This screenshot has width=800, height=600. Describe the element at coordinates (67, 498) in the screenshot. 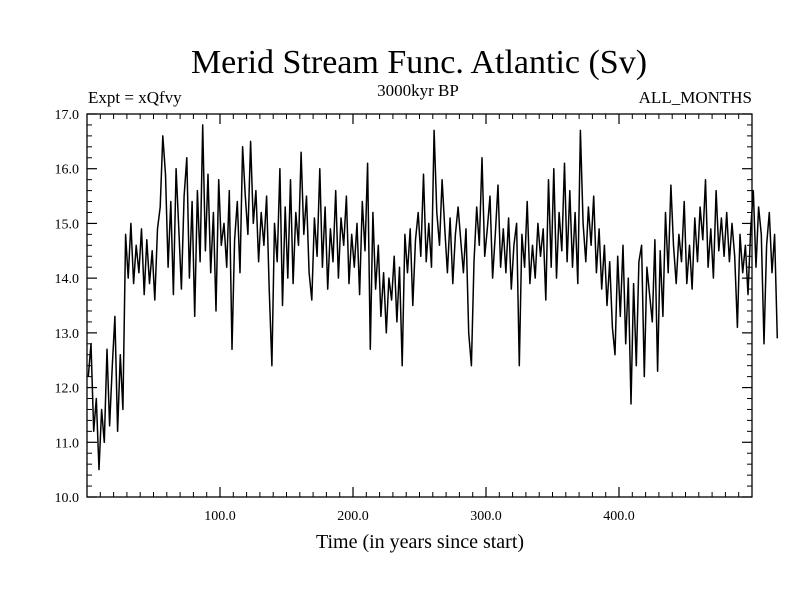

I see `y-tick-label: 10.0` at that location.